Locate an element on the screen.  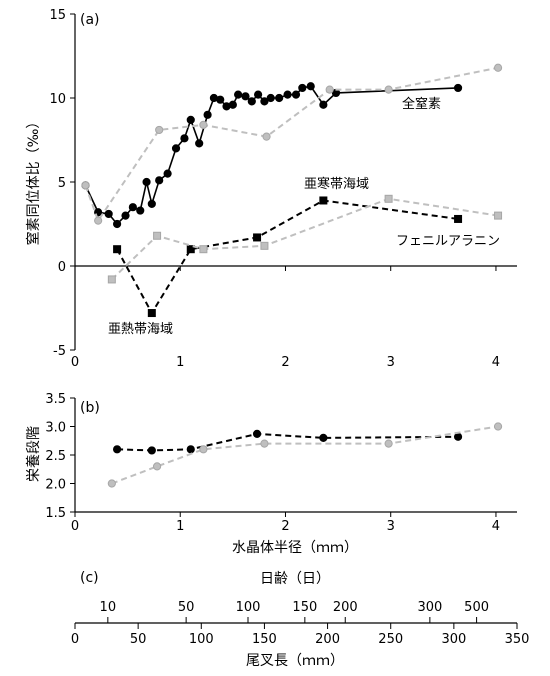
panel-c-bottom-tick-label: 100 is located at coordinates (201, 639).